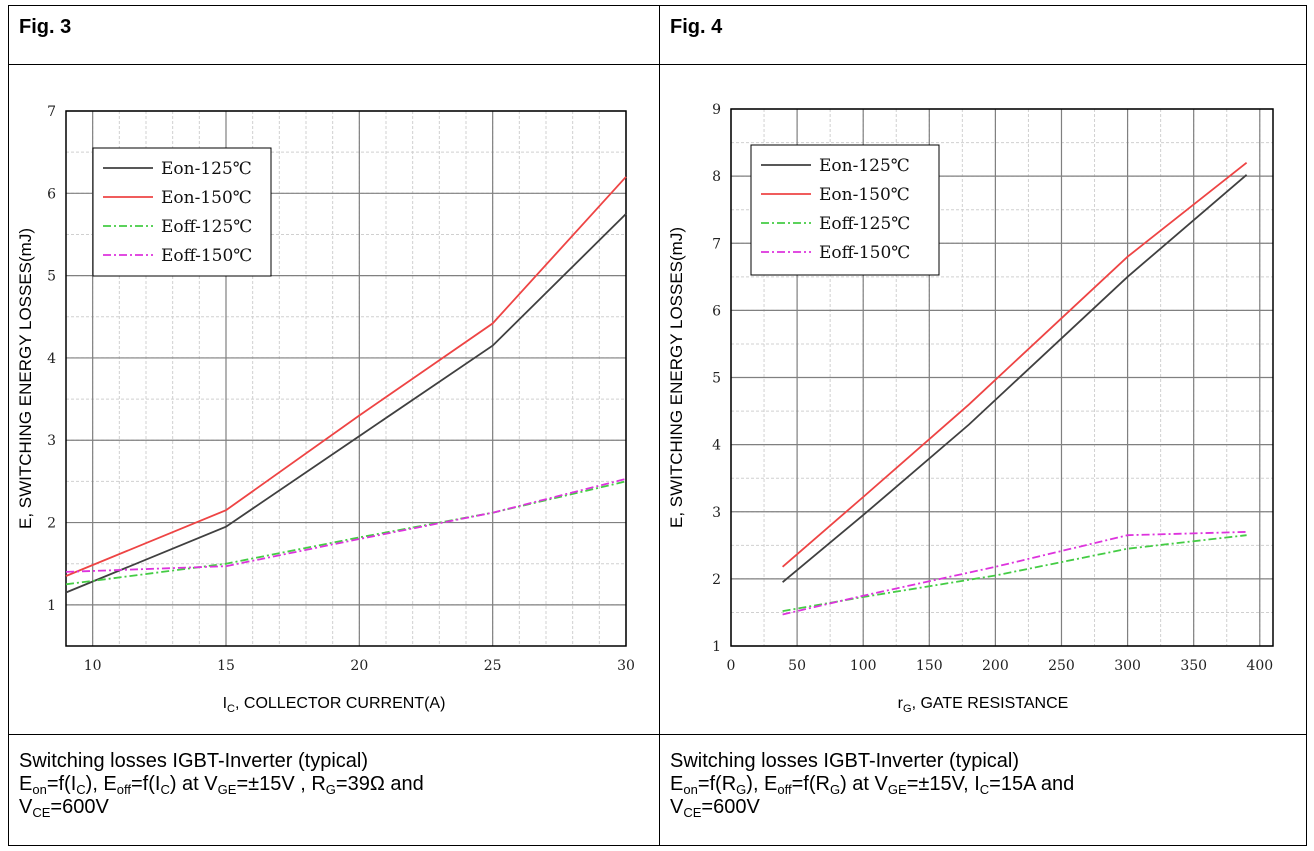 The height and width of the screenshot is (851, 1314). What do you see at coordinates (716, 177) in the screenshot?
I see `y-tick-label: 8` at bounding box center [716, 177].